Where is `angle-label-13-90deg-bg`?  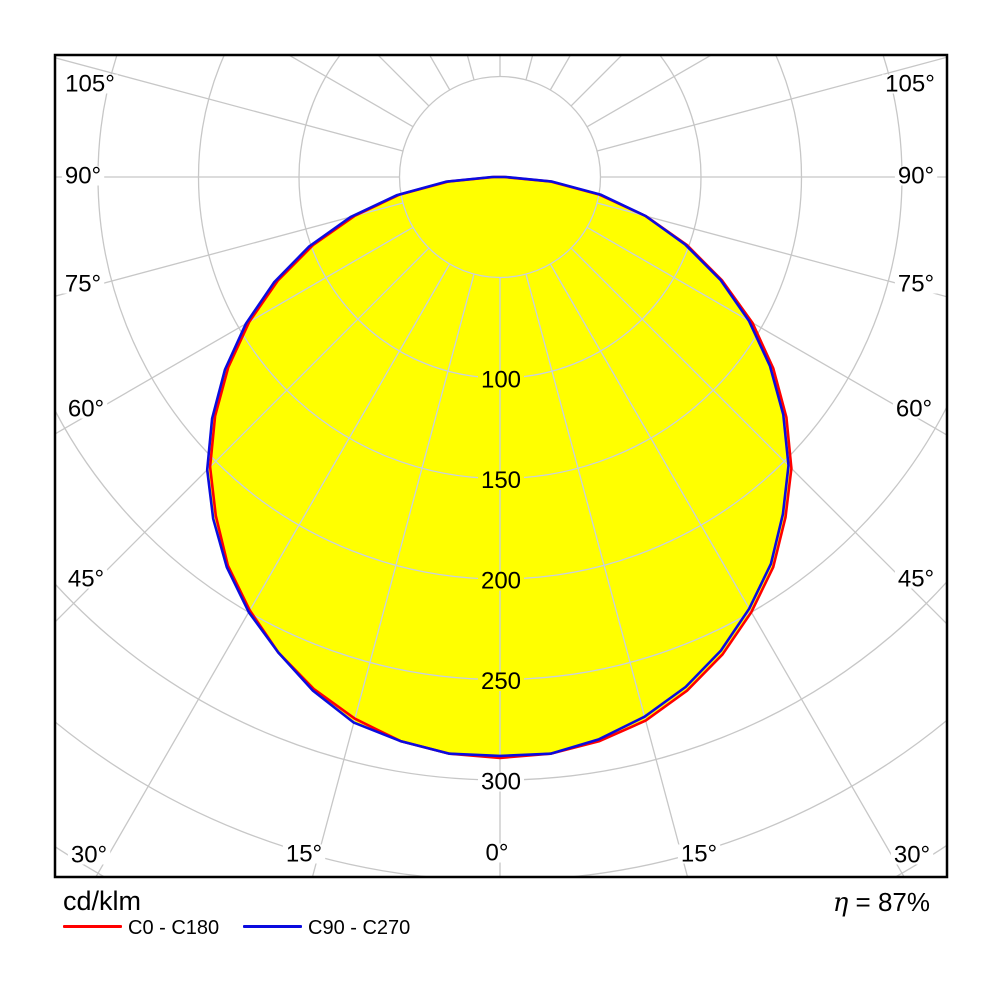
angle-label-13-90deg-bg is located at coordinates (916, 176).